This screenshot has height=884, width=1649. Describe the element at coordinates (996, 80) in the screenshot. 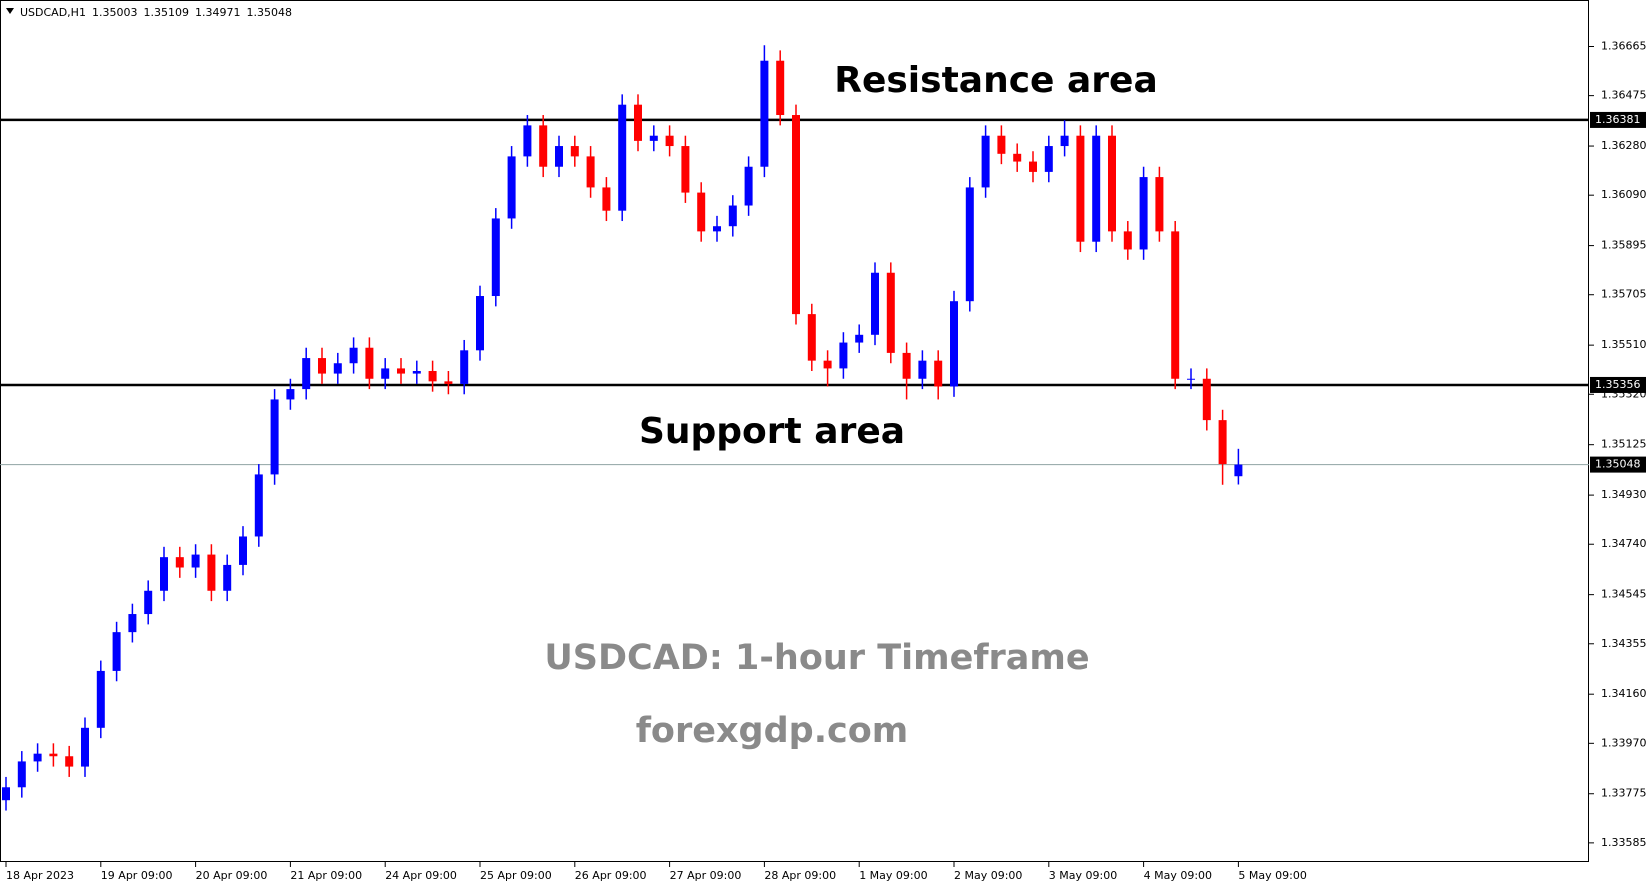

I see `resistance-label: Resistance area` at that location.